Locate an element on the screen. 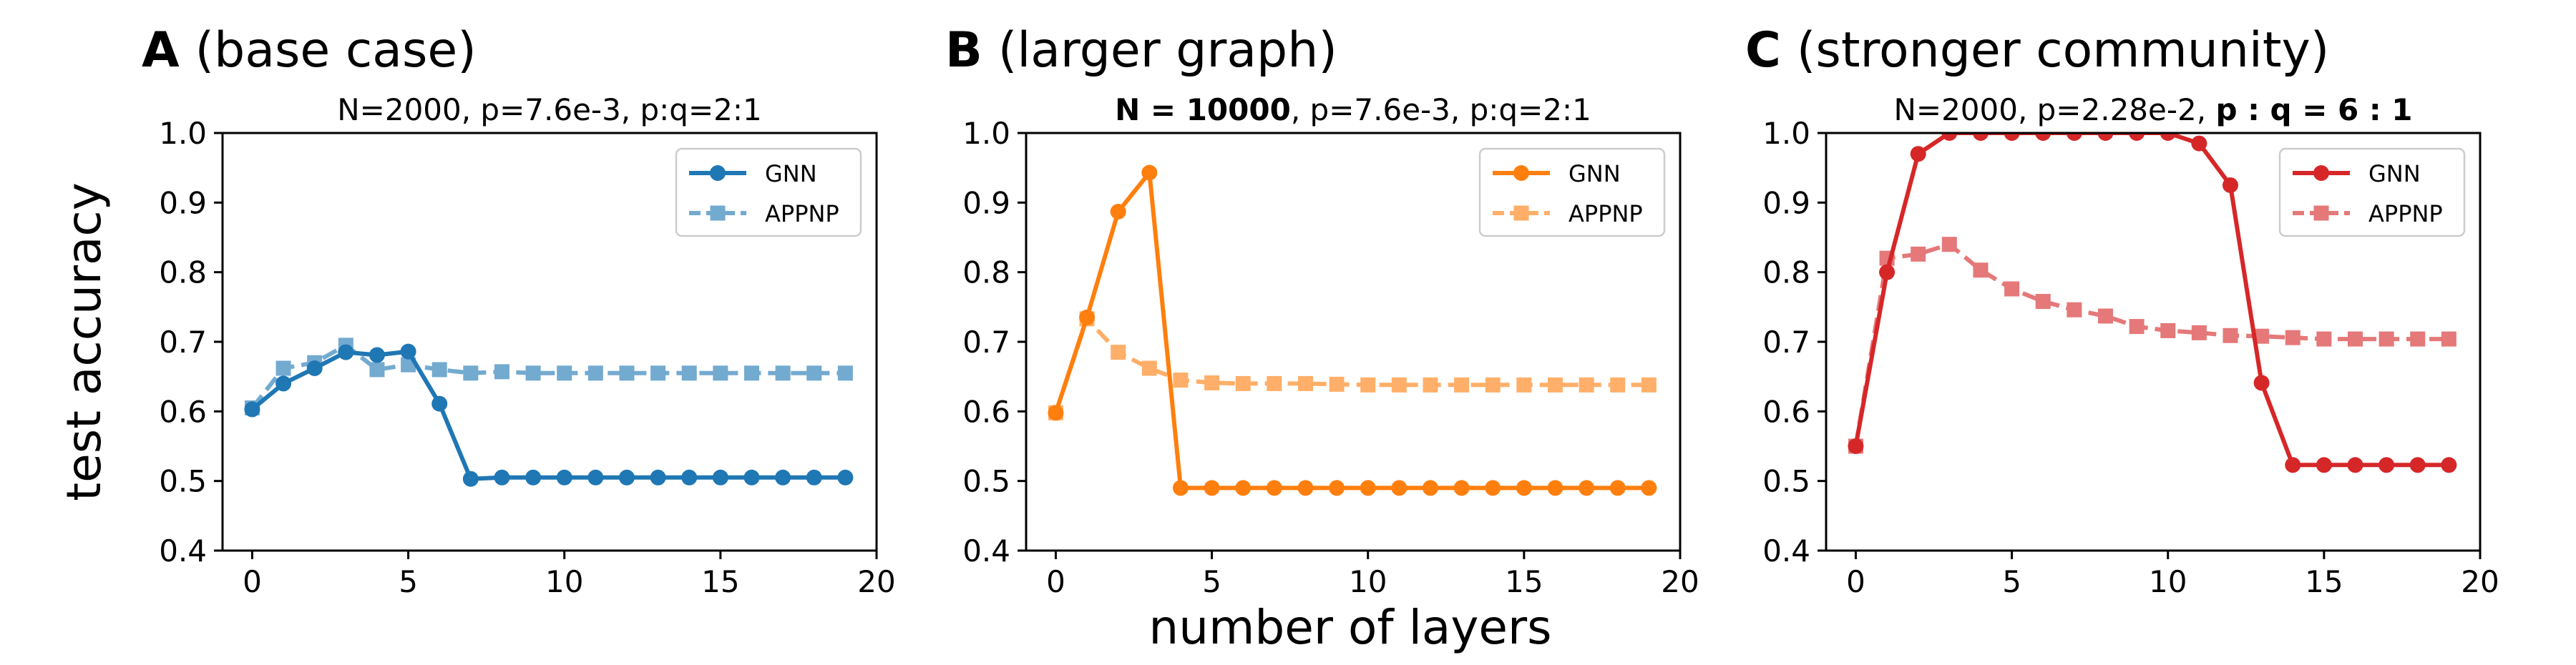 The width and height of the screenshot is (2576, 665). plot-area is located at coordinates (1352, 330).